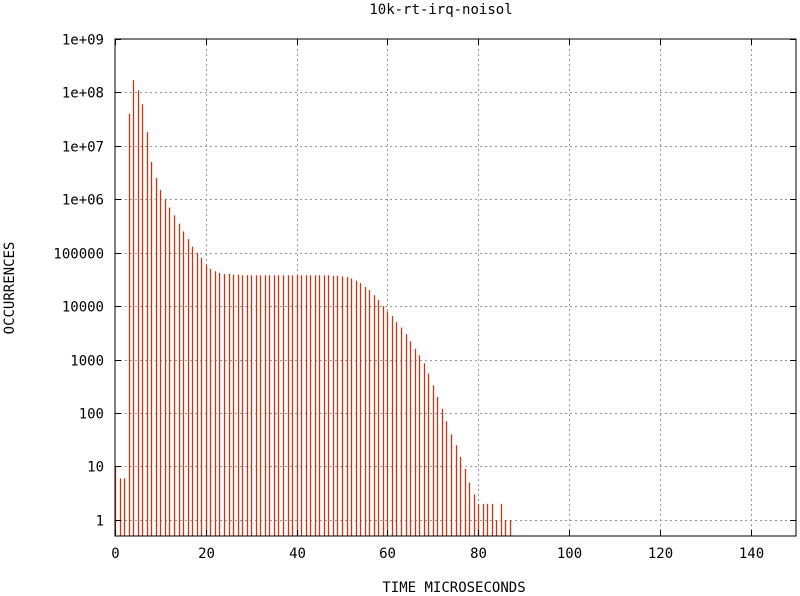 The width and height of the screenshot is (800, 596). I want to click on y-tick-label: 1e+09, so click(83, 41).